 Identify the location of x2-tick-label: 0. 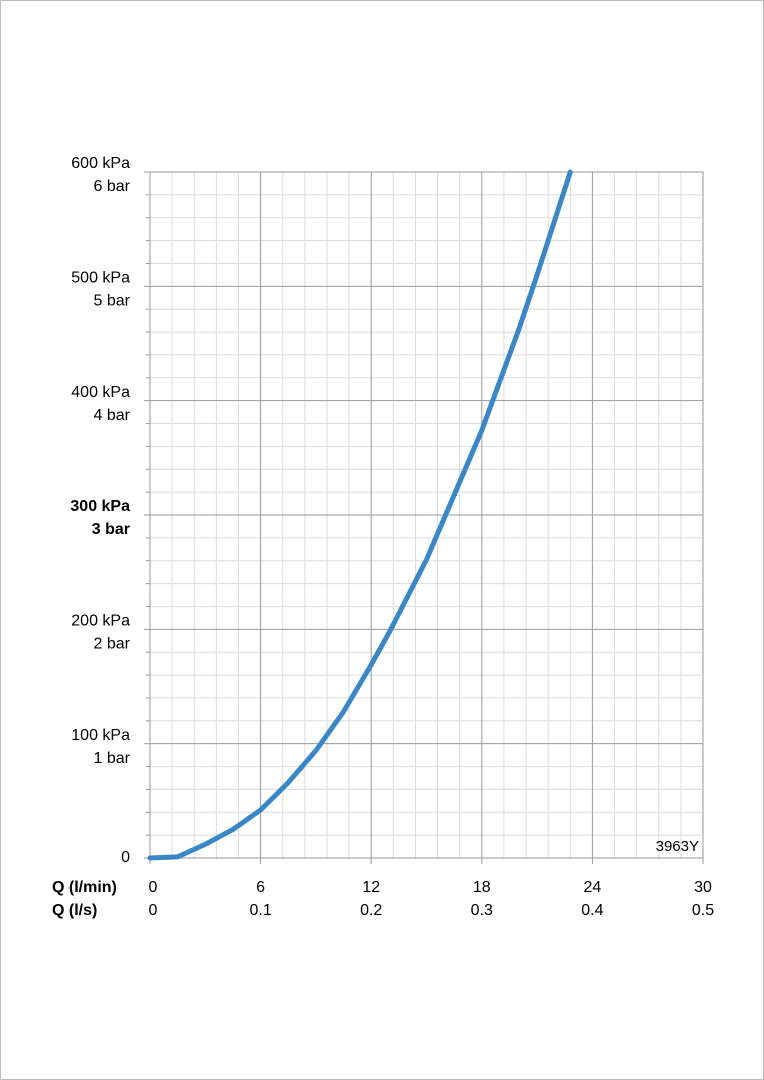
(153, 910).